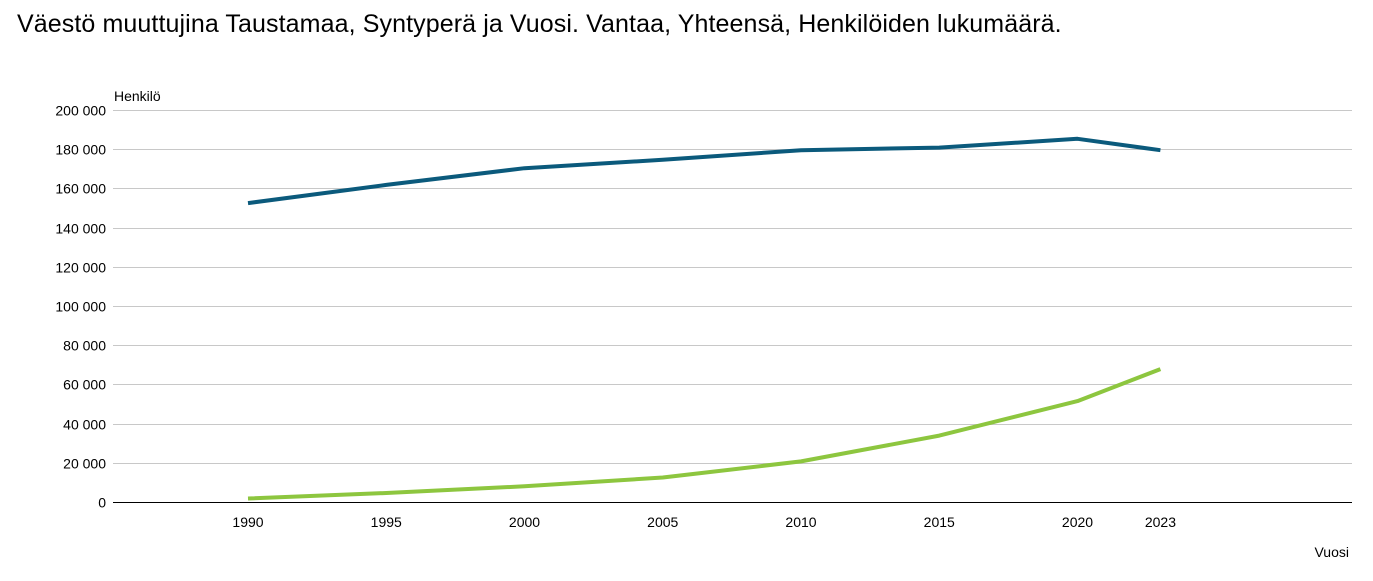 This screenshot has height=581, width=1373. I want to click on x-axis-label: Vuosi, so click(1331, 552).